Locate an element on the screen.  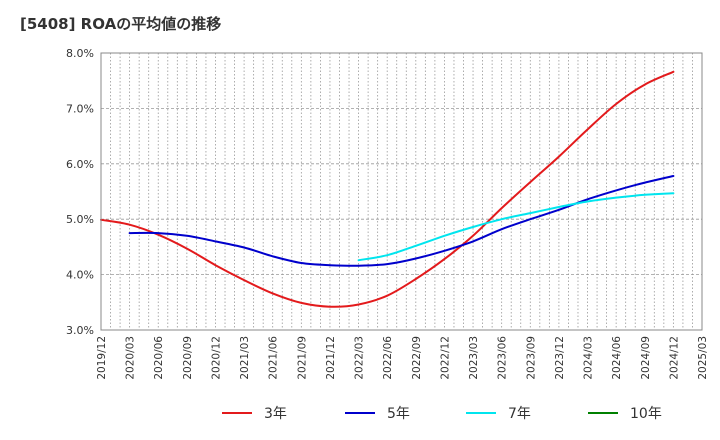
x-tick-label: 2020/09 is located at coordinates (188, 358).